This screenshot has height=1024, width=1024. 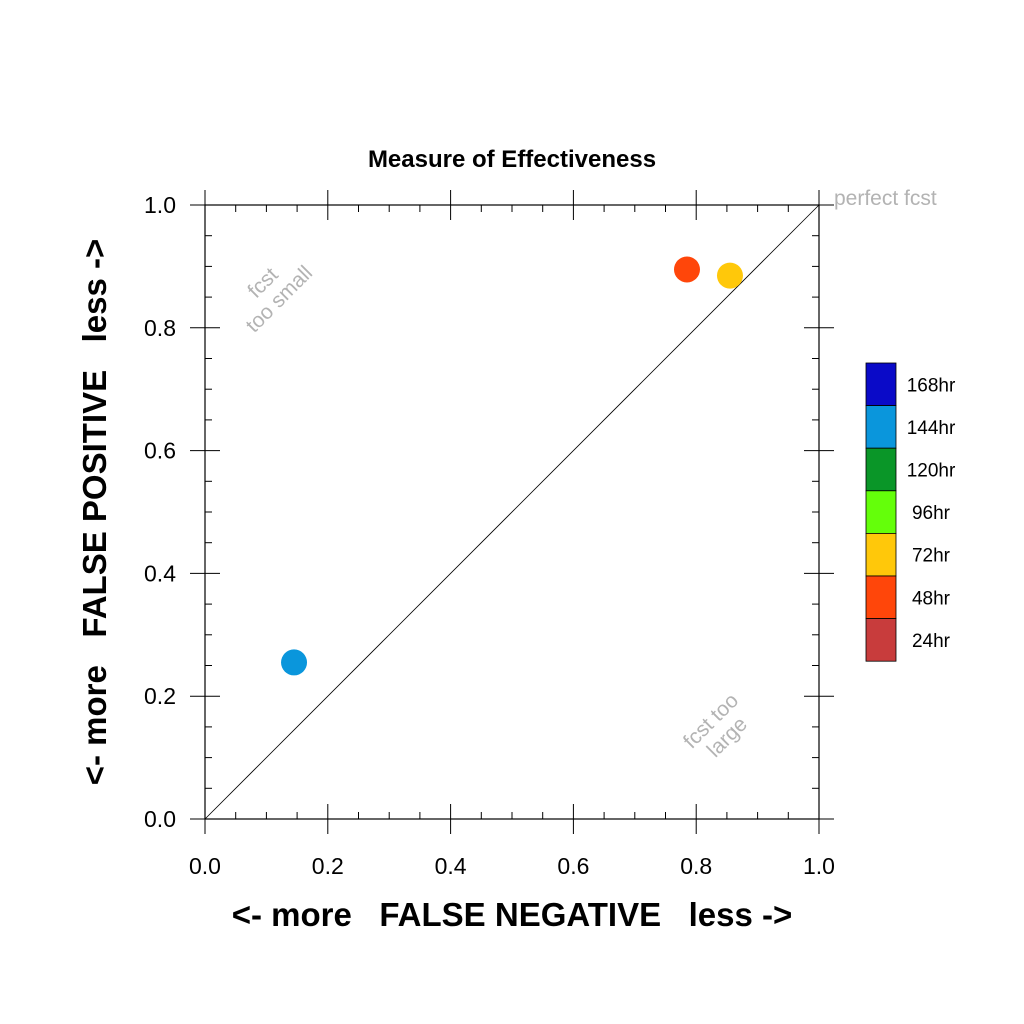 What do you see at coordinates (686, 269) in the screenshot?
I see `point-48hr` at bounding box center [686, 269].